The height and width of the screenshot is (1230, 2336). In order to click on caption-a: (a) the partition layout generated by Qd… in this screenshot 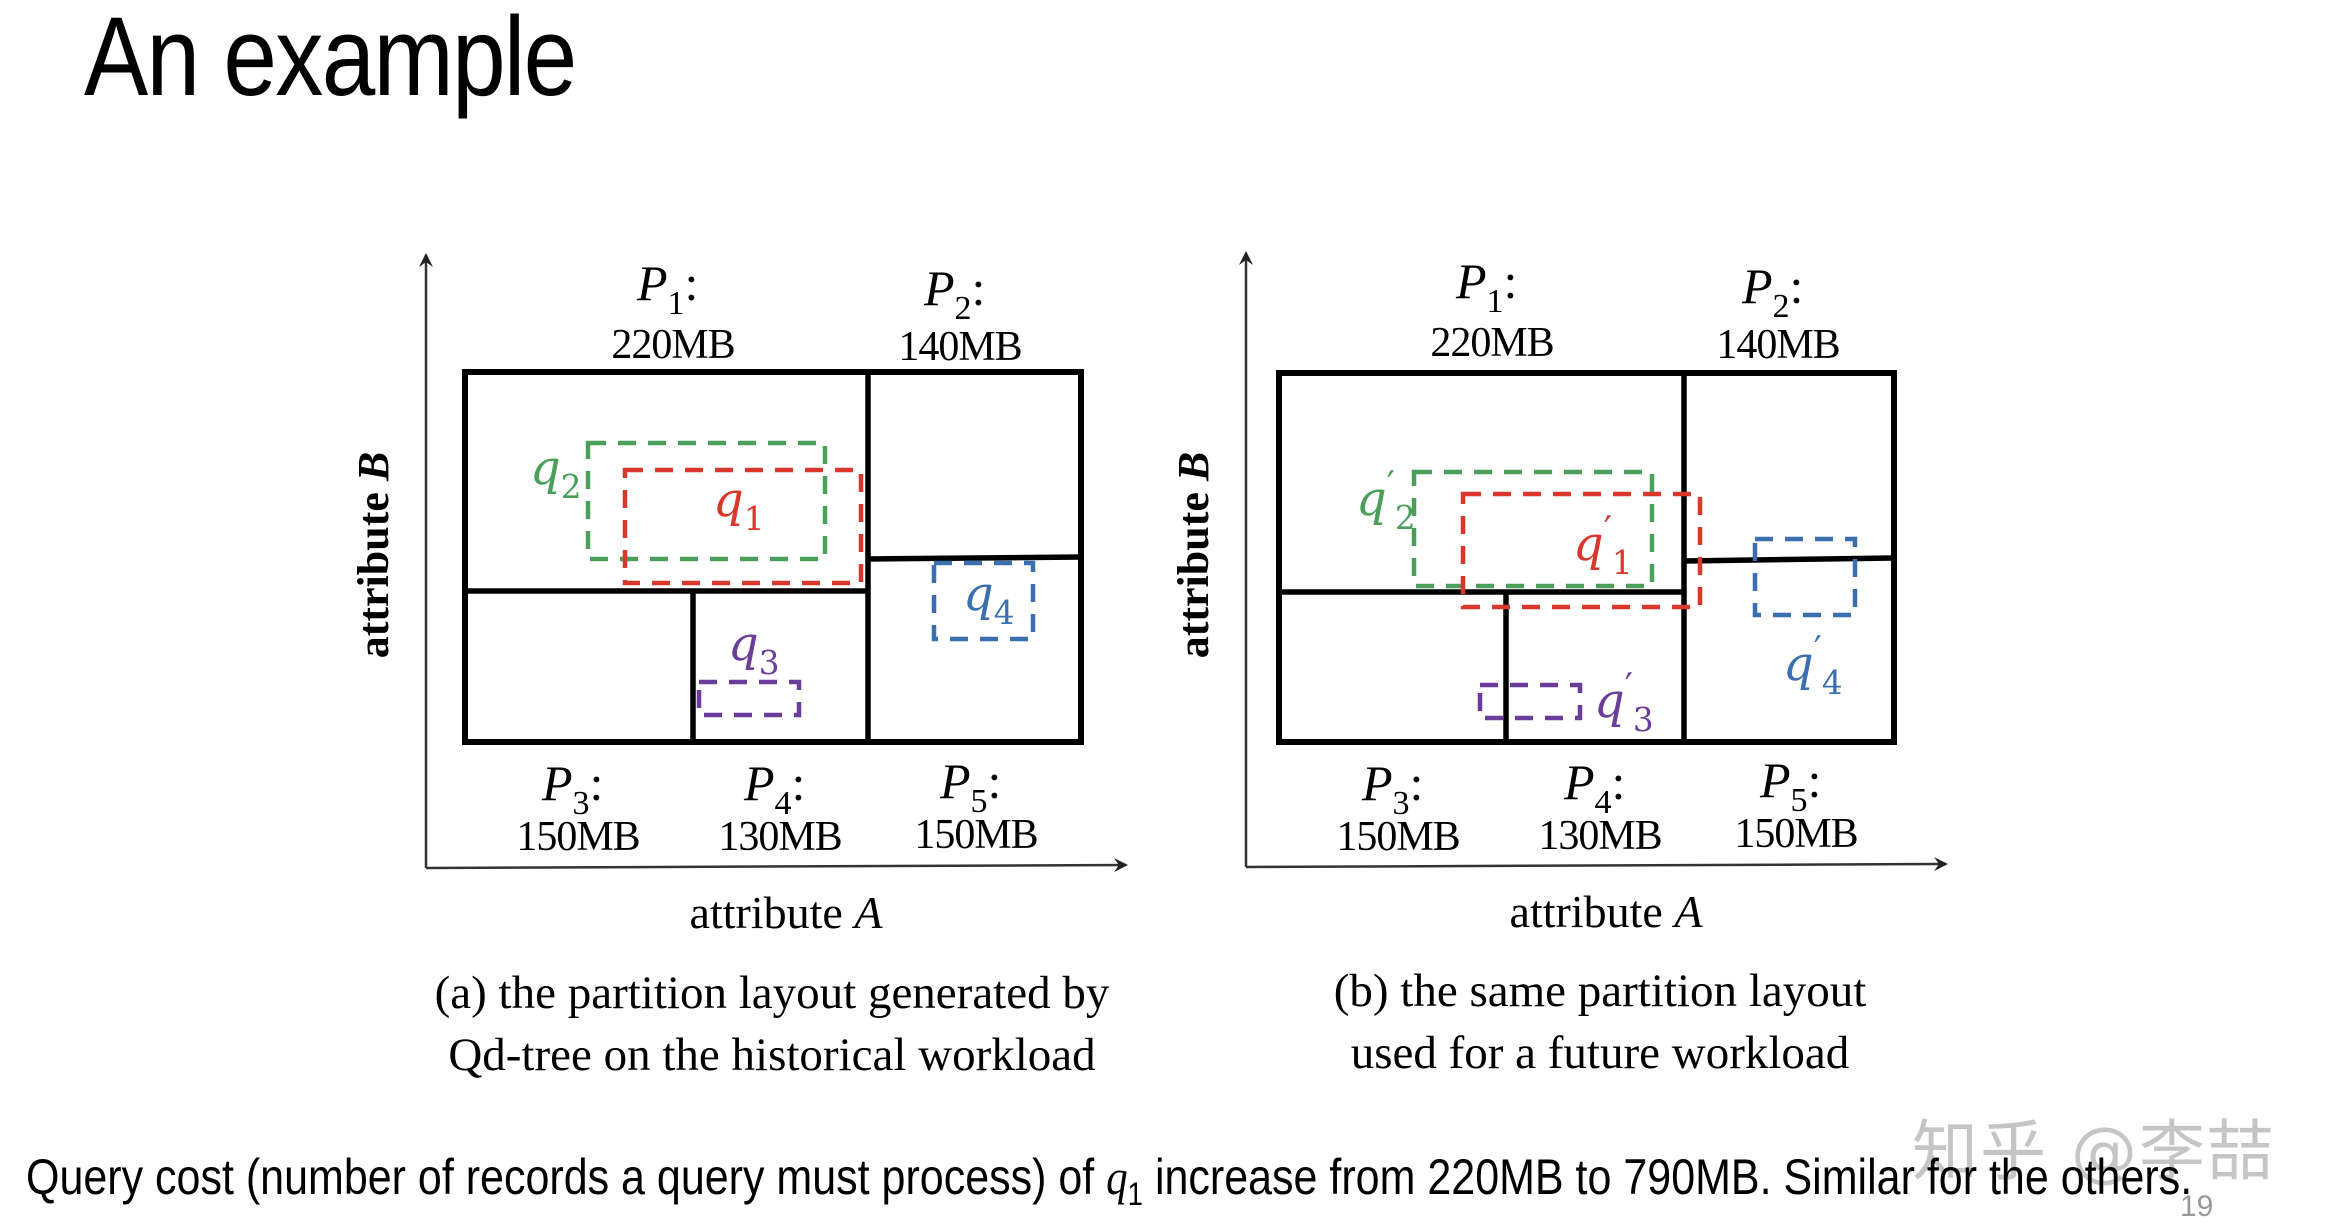, I will do `click(772, 1024)`.